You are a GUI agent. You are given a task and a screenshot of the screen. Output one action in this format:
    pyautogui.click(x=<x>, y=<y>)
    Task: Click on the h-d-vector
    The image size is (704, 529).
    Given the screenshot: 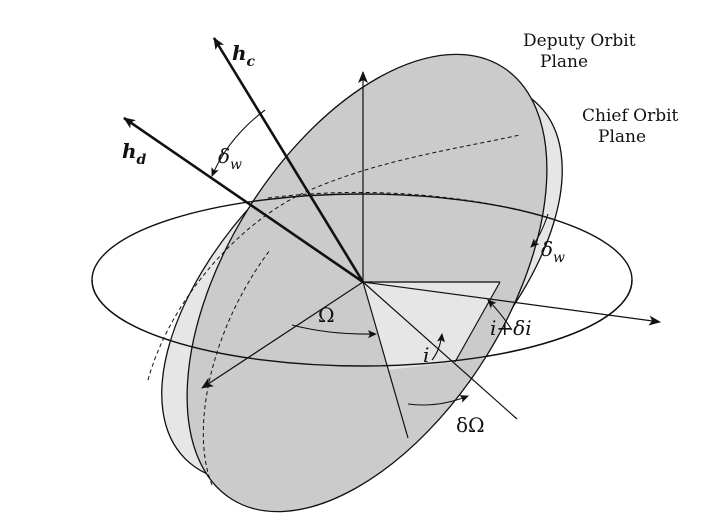 What is the action you would take?
    pyautogui.click(x=243, y=200)
    